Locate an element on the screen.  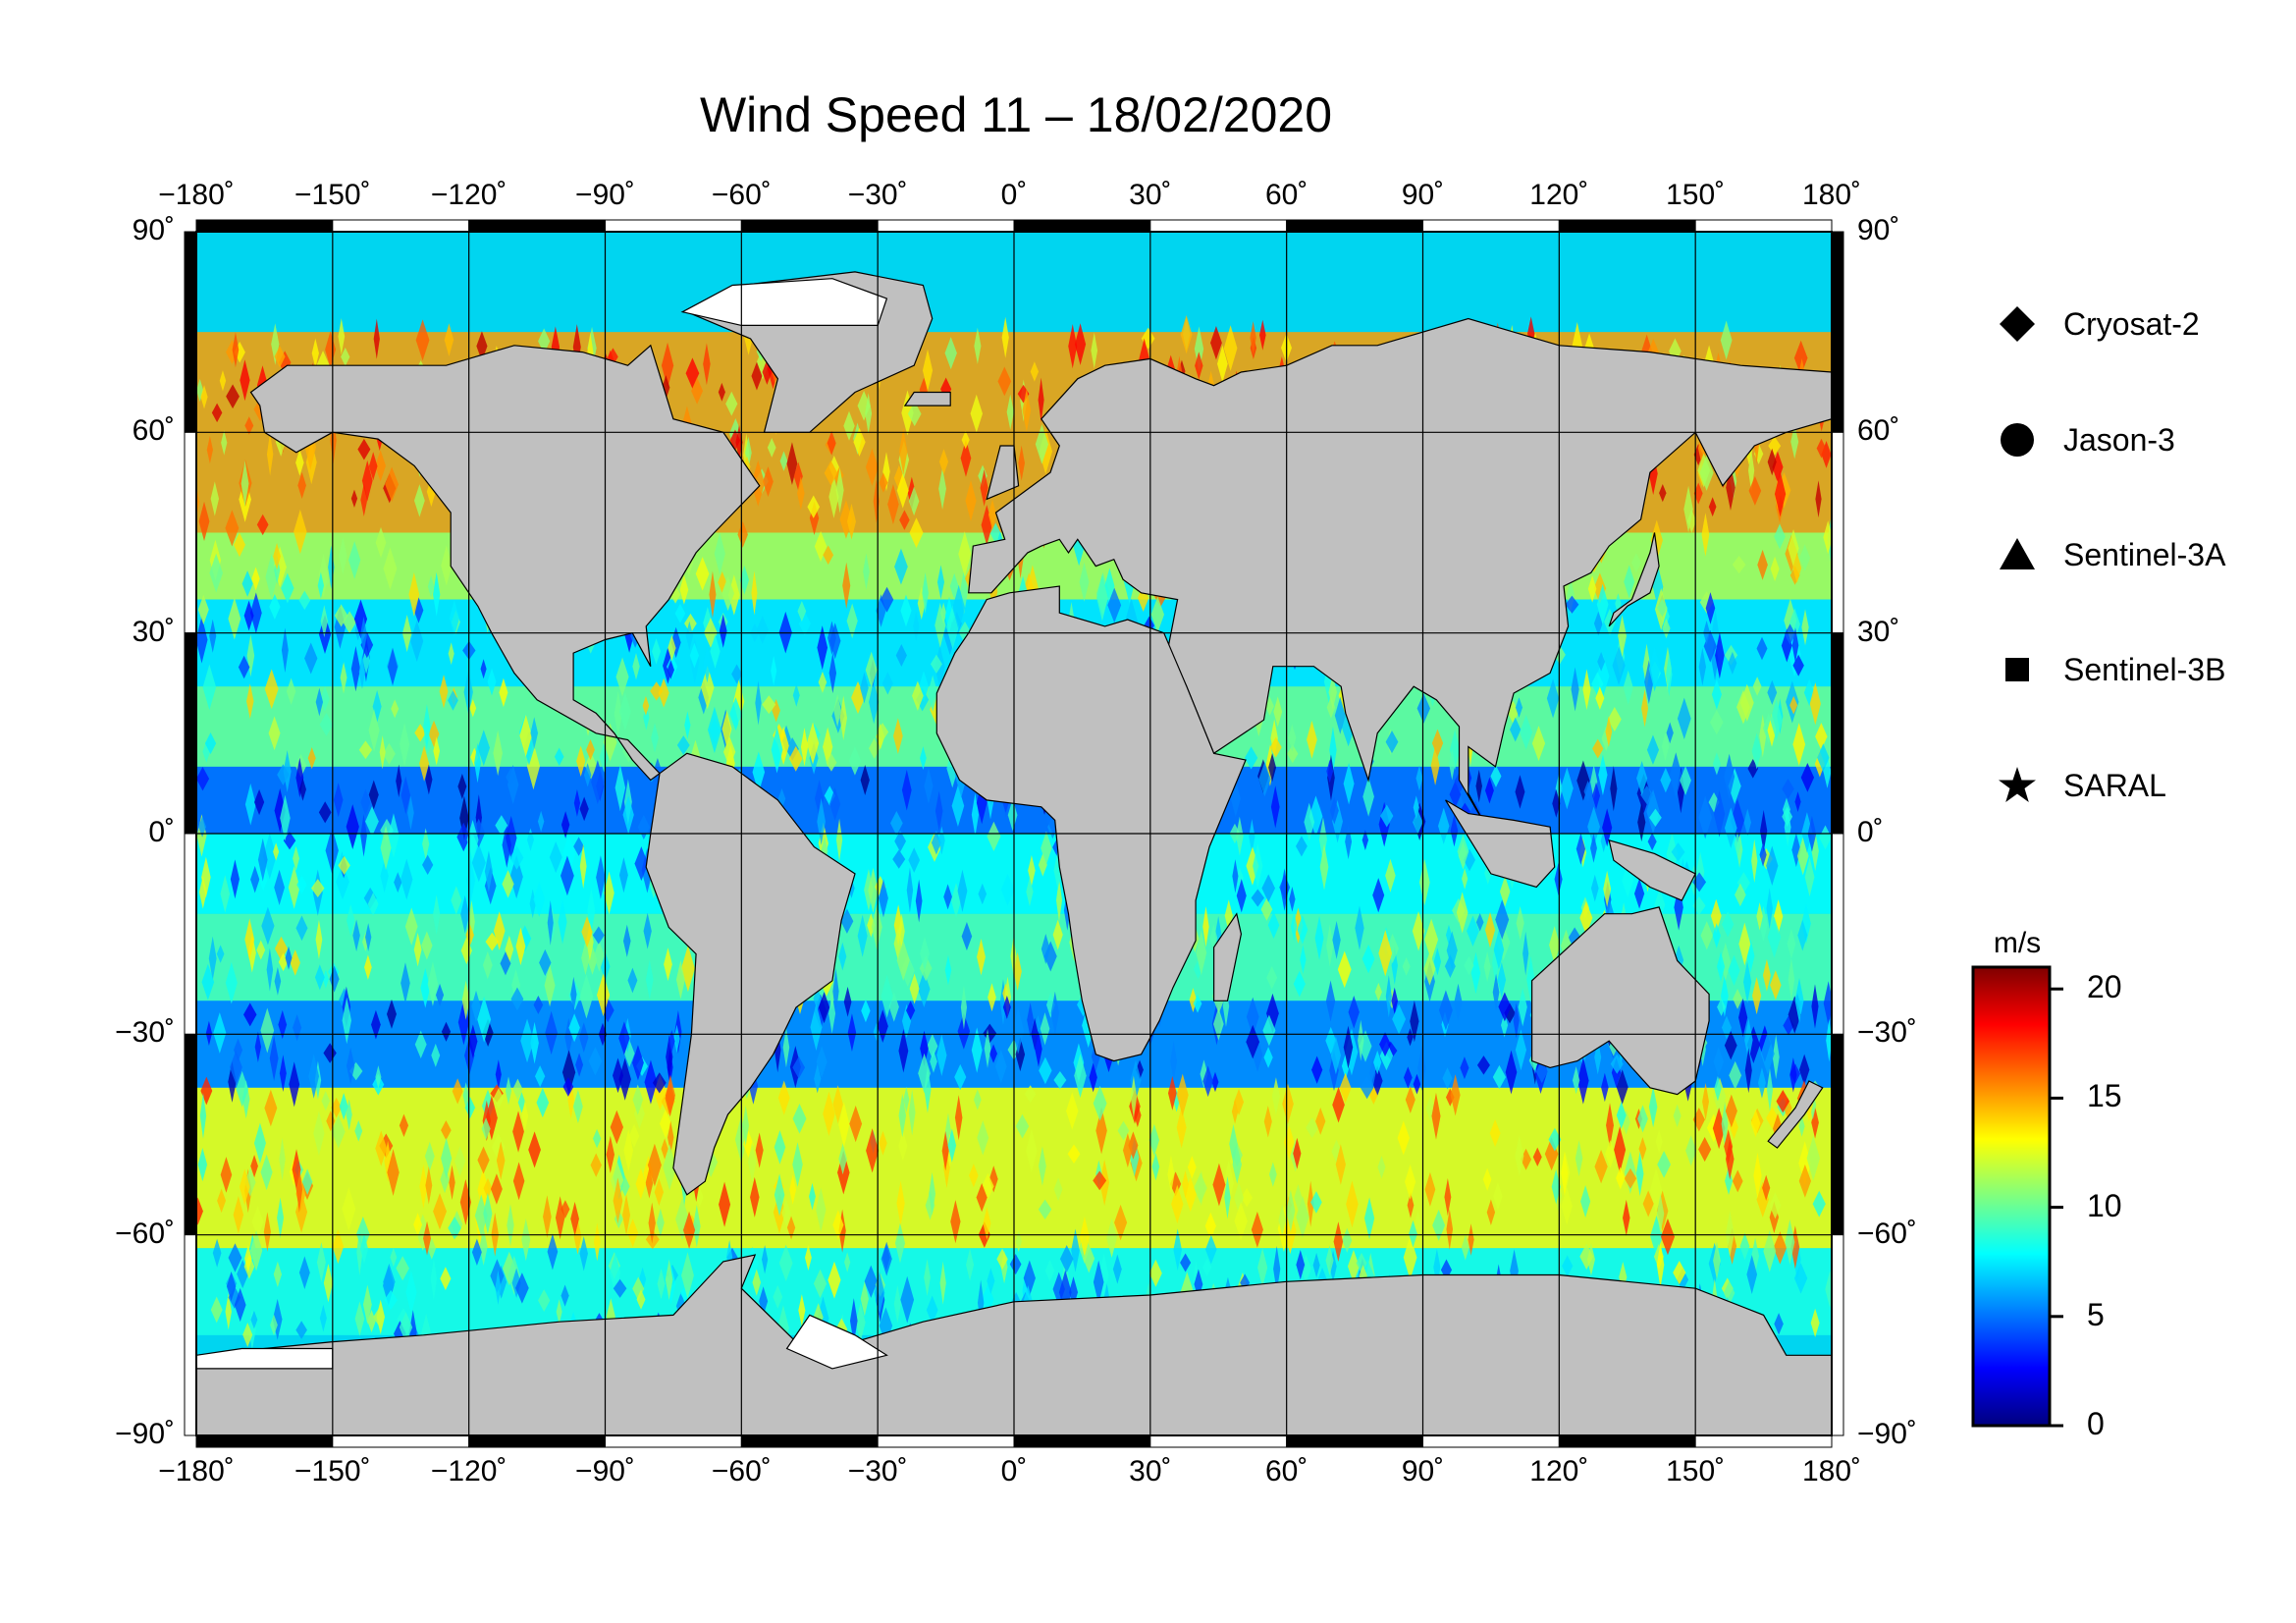
lon-tick-label-top: −180˚ is located at coordinates (196, 195).